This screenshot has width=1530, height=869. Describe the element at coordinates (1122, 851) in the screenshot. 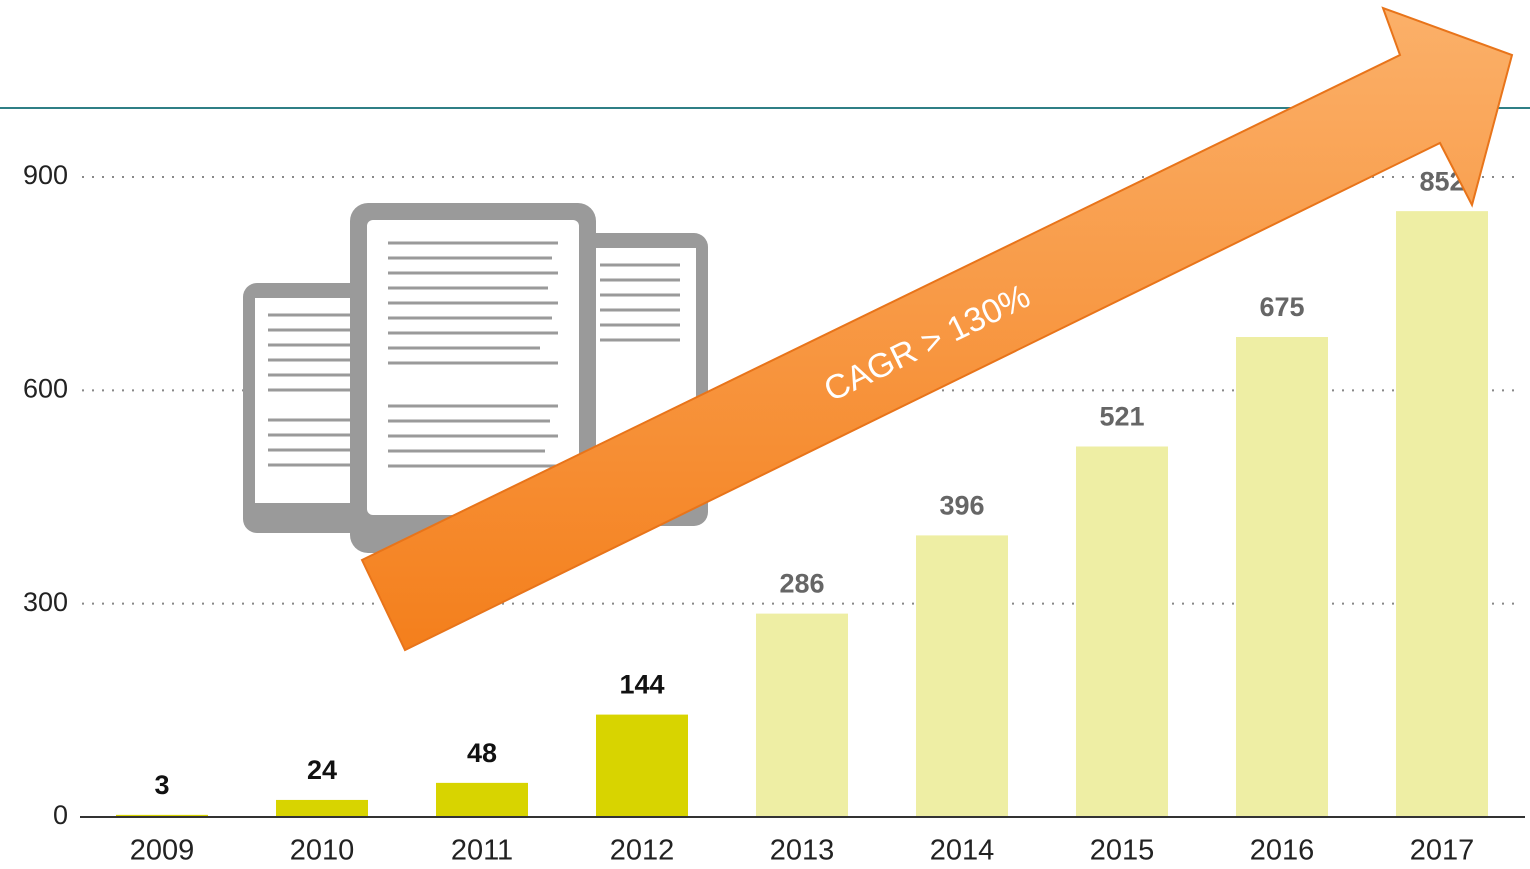

I see `x-tick-label: 2015` at that location.